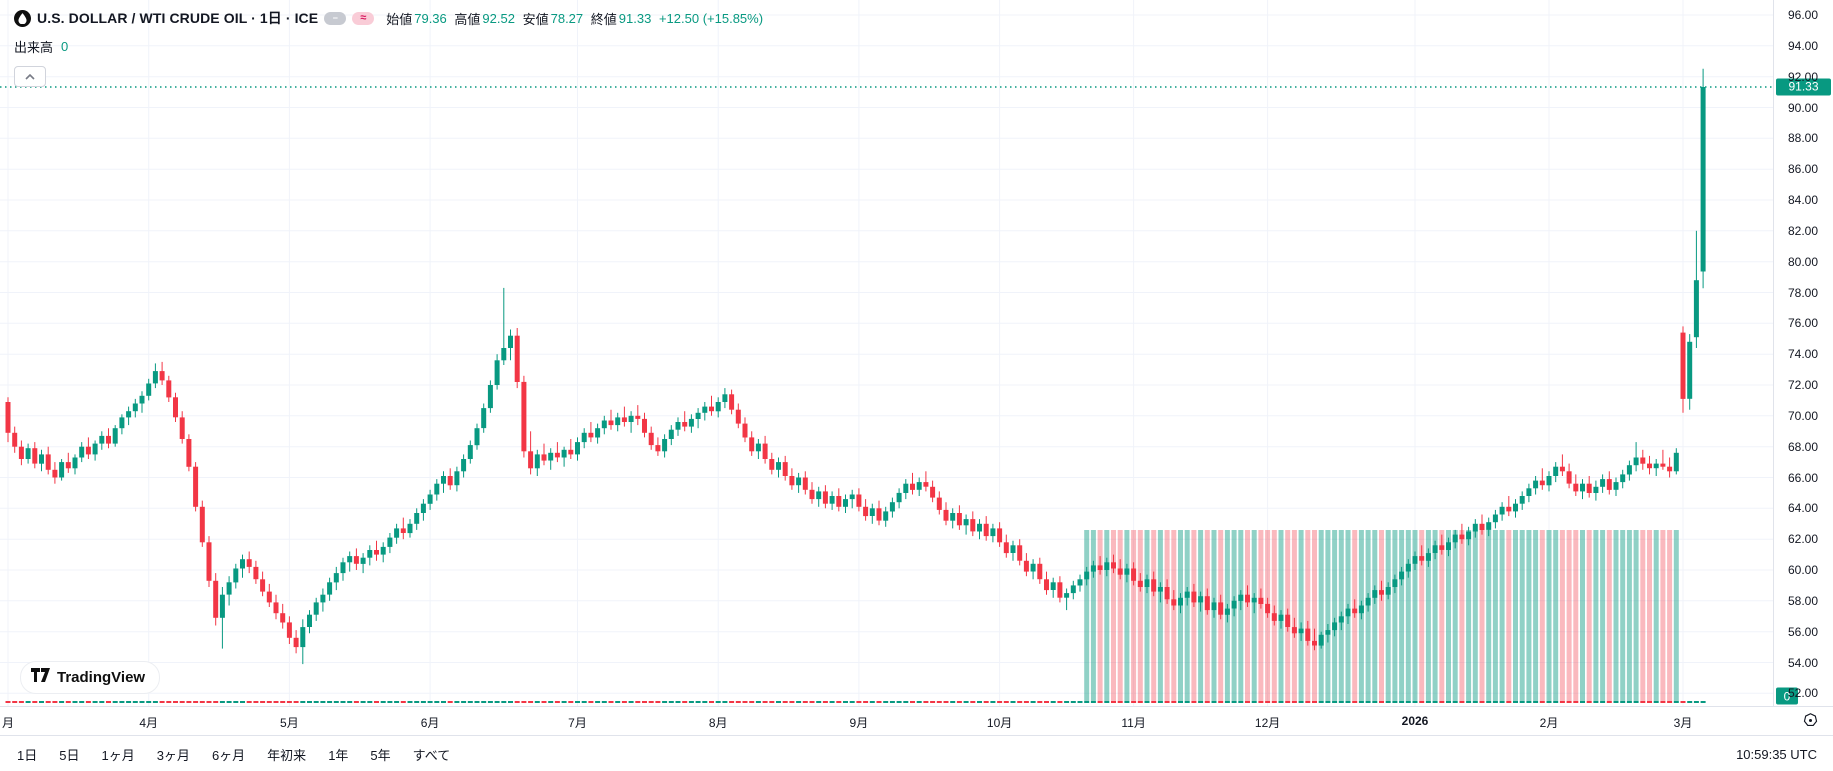 This screenshot has height=771, width=1833. I want to click on range-button-3: 1ヶ月, so click(117, 754).